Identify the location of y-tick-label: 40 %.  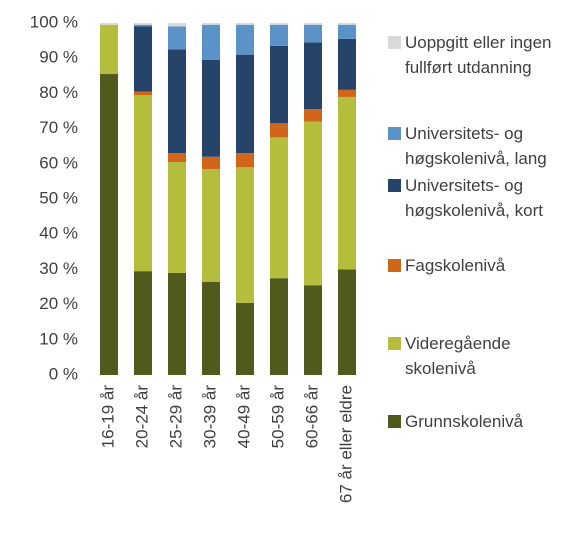
(58, 233).